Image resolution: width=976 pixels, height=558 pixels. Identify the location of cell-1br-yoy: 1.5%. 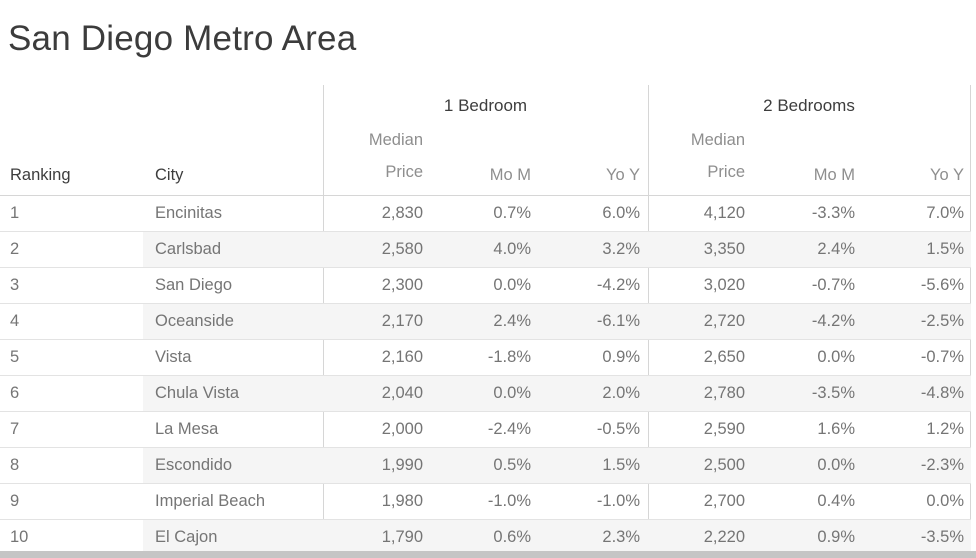
(621, 465).